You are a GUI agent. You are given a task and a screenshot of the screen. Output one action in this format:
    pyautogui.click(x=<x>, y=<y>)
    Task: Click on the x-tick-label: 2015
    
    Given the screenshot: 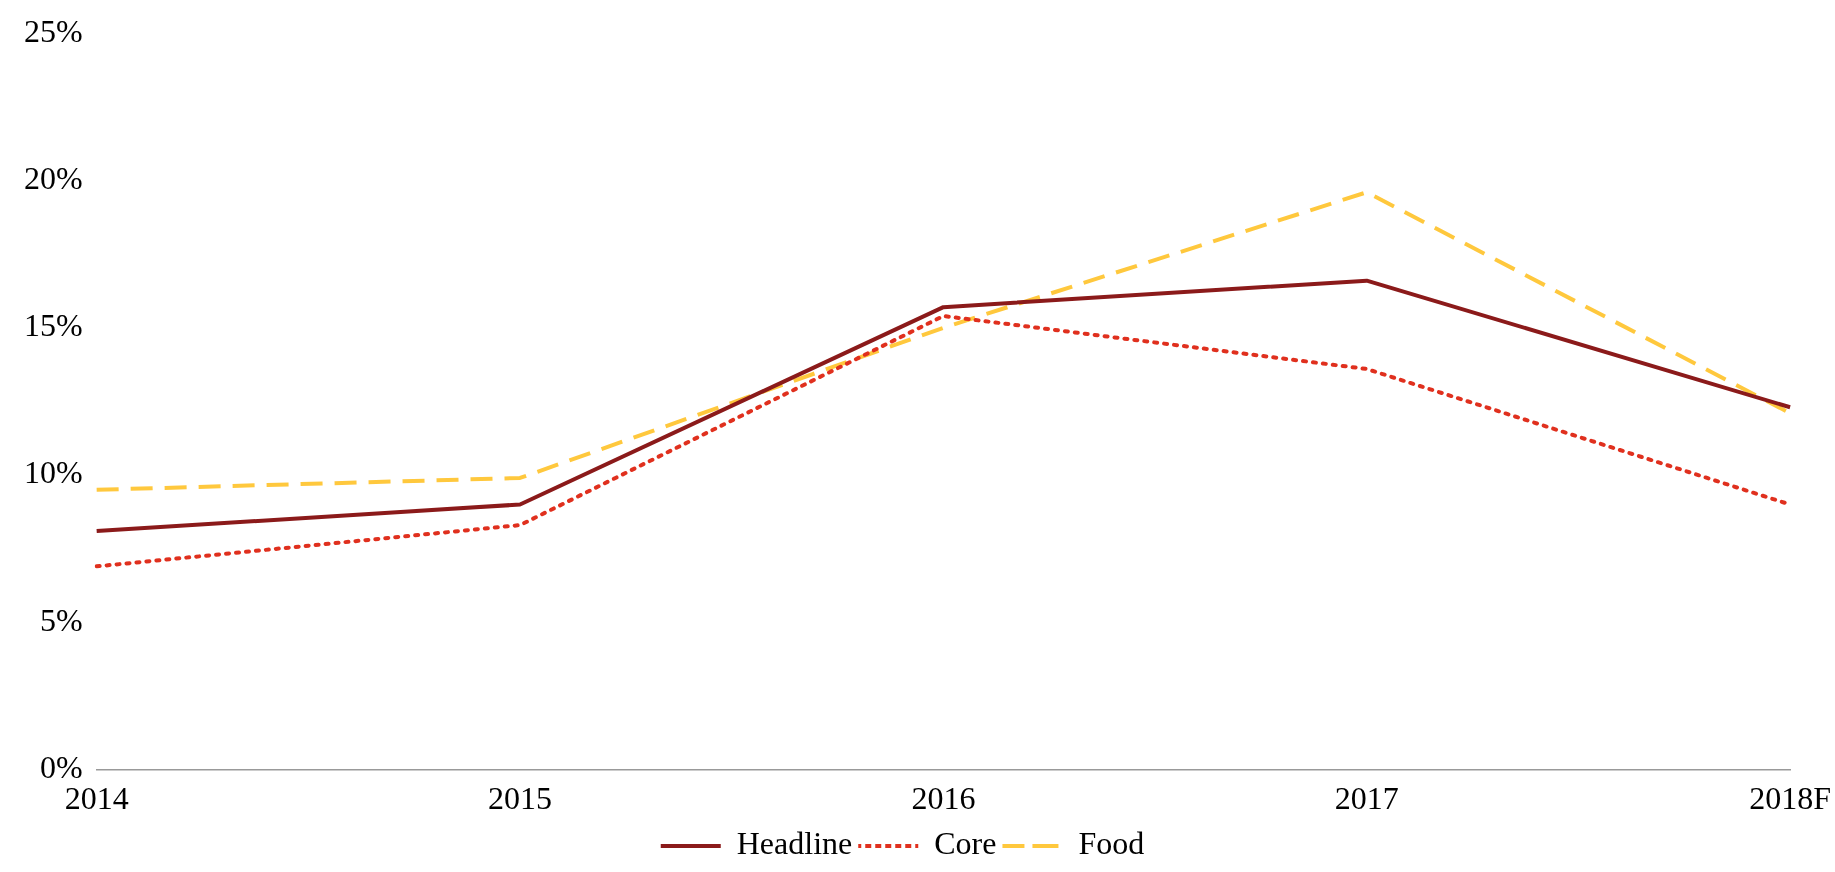 What is the action you would take?
    pyautogui.click(x=520, y=798)
    